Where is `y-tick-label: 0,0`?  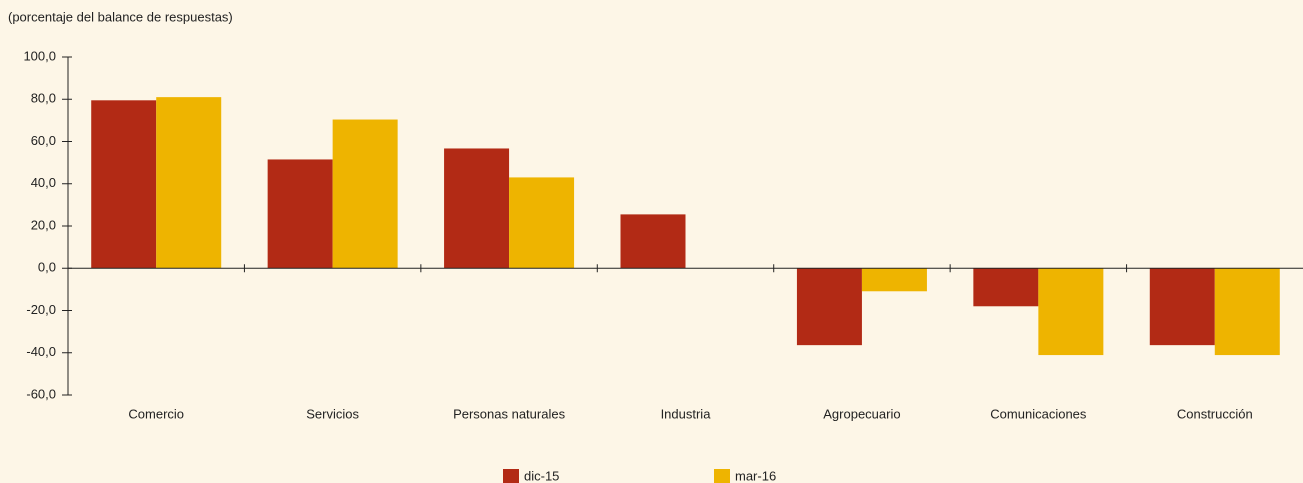
y-tick-label: 0,0 is located at coordinates (47, 267).